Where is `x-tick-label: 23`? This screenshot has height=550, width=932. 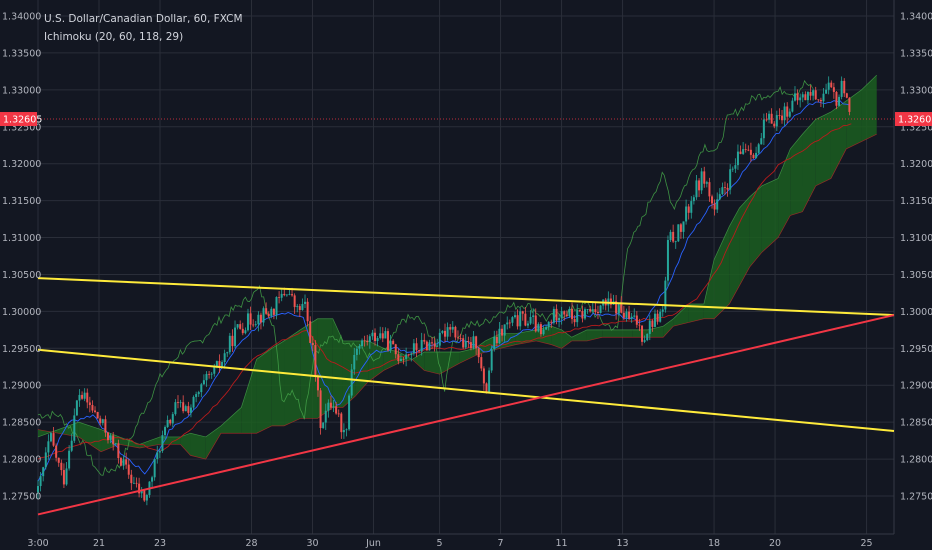
x-tick-label: 23 is located at coordinates (160, 543).